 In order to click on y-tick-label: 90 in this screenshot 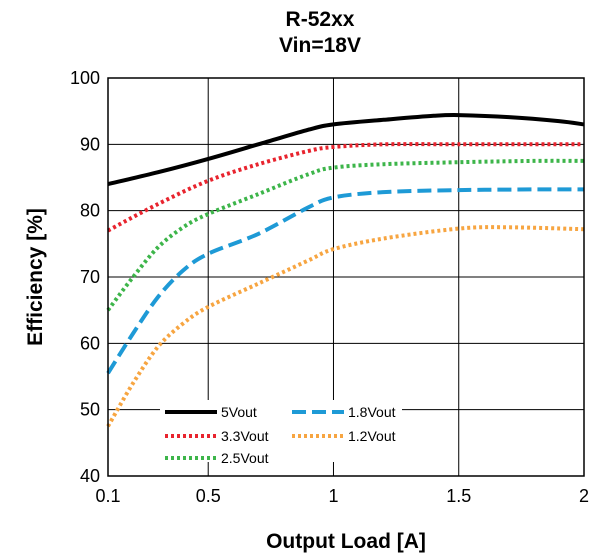, I will do `click(90, 144)`.